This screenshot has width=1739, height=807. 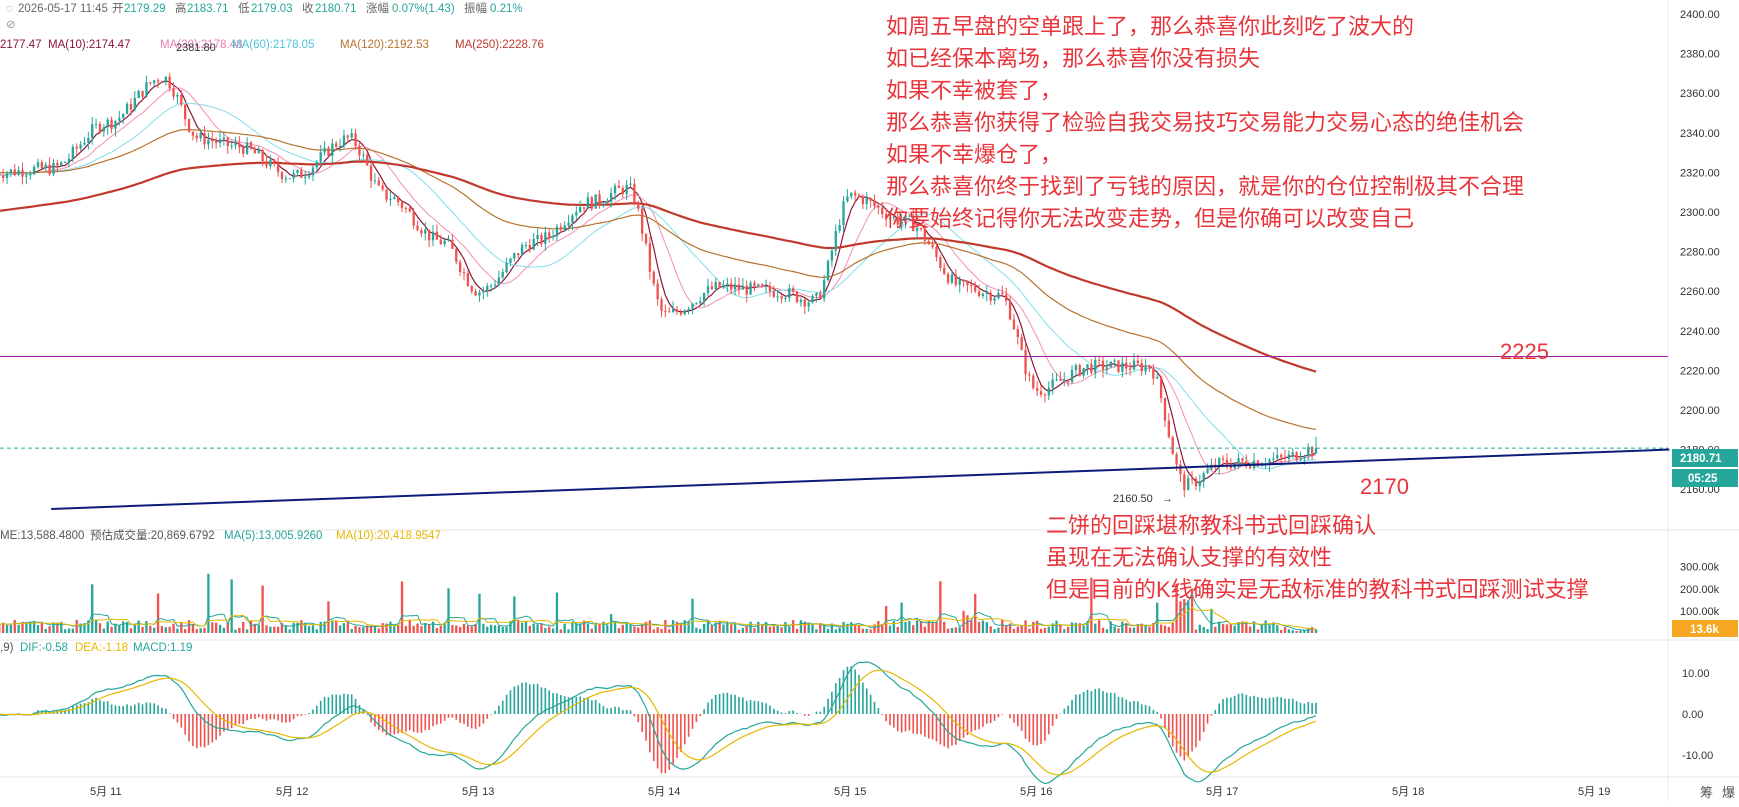 I want to click on visibility-icon: ⊘, so click(x=11, y=25).